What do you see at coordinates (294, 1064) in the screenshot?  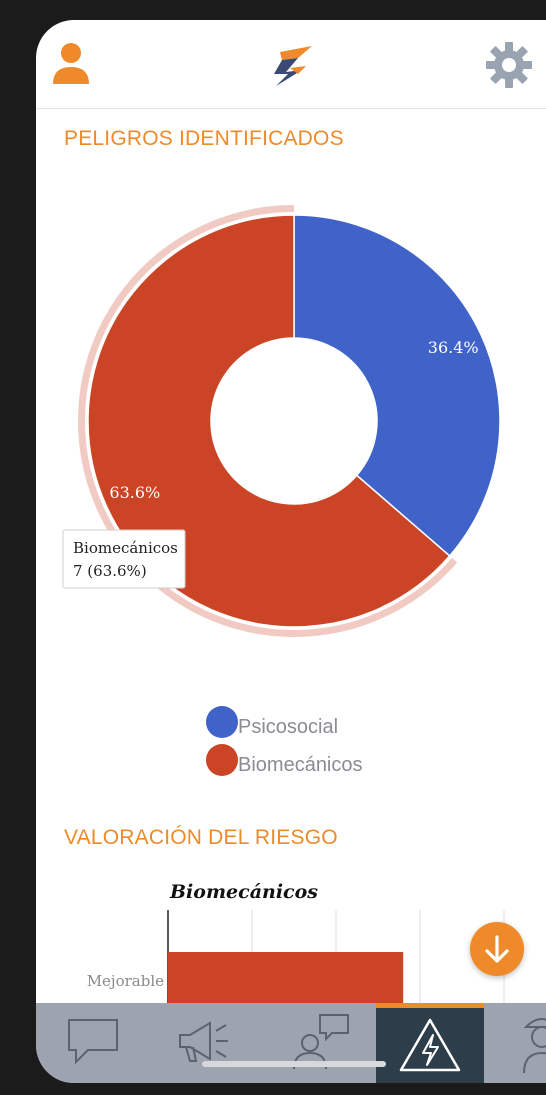 I see `home-indicator` at bounding box center [294, 1064].